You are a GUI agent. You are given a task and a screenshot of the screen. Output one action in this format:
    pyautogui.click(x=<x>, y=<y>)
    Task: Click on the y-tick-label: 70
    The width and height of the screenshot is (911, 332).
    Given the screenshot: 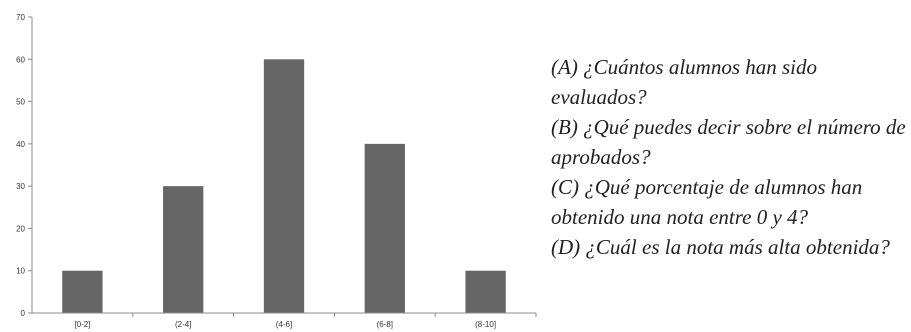 What is the action you would take?
    pyautogui.click(x=20, y=17)
    